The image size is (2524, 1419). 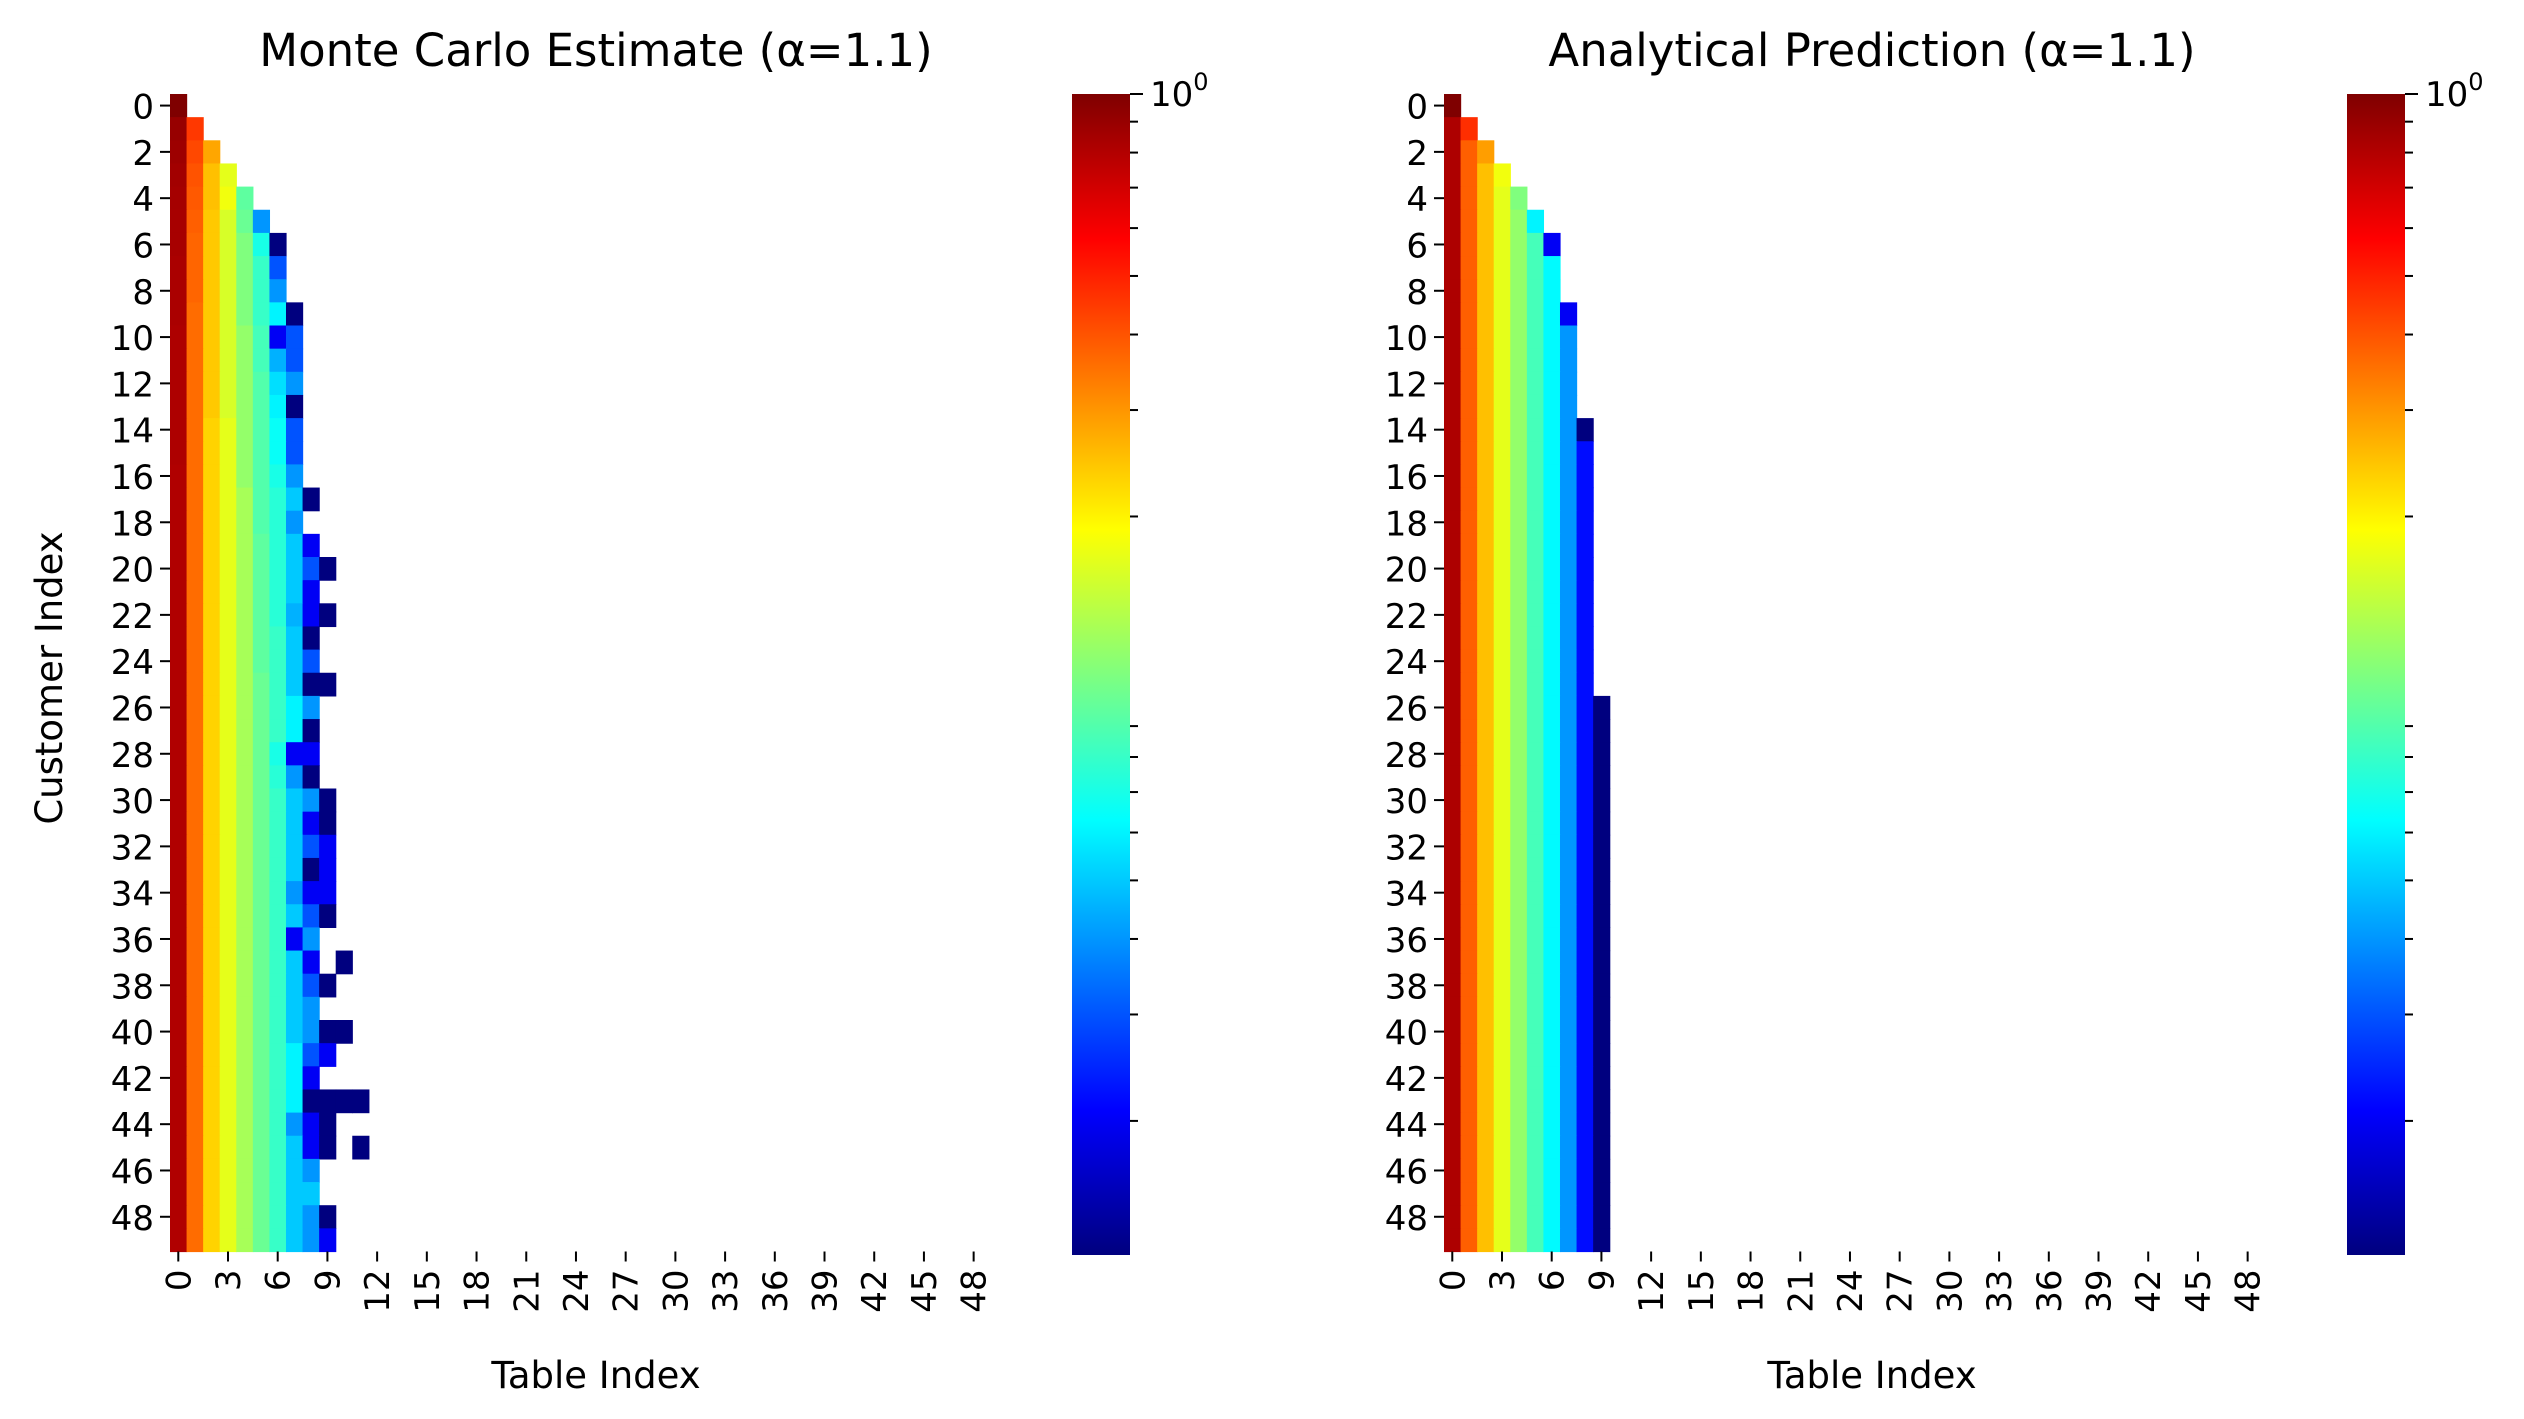 What do you see at coordinates (132, 478) in the screenshot?
I see `left-y-tick-label: 16` at bounding box center [132, 478].